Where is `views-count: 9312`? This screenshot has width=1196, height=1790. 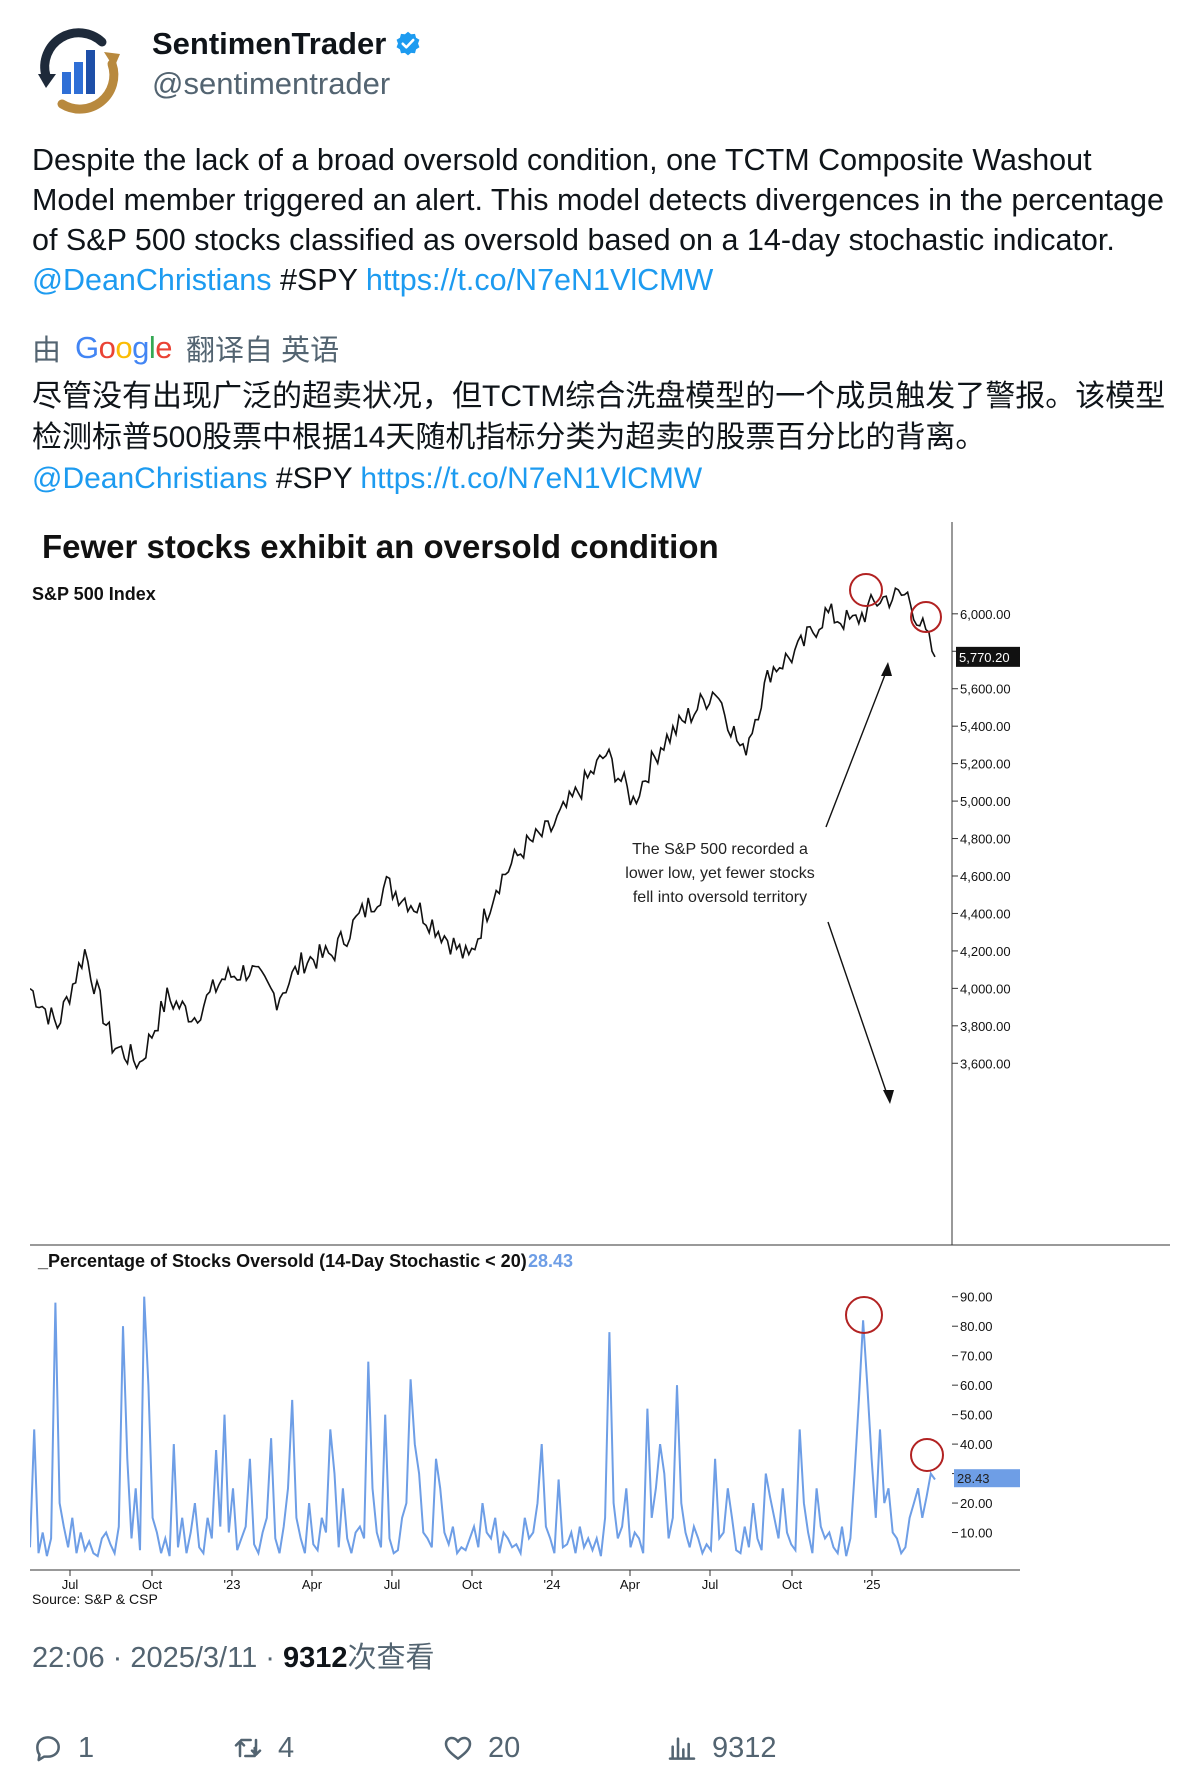
views-count: 9312 is located at coordinates (315, 1658).